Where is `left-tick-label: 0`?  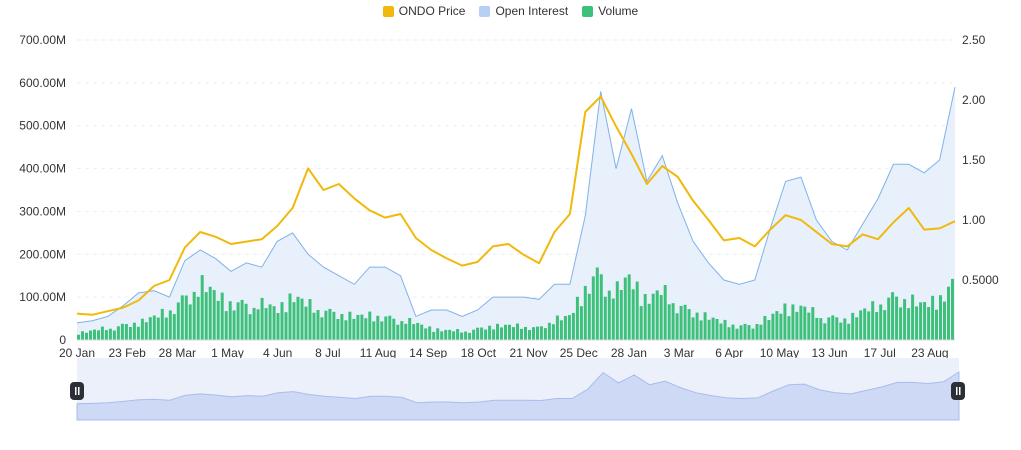
left-tick-label: 0 is located at coordinates (62, 340).